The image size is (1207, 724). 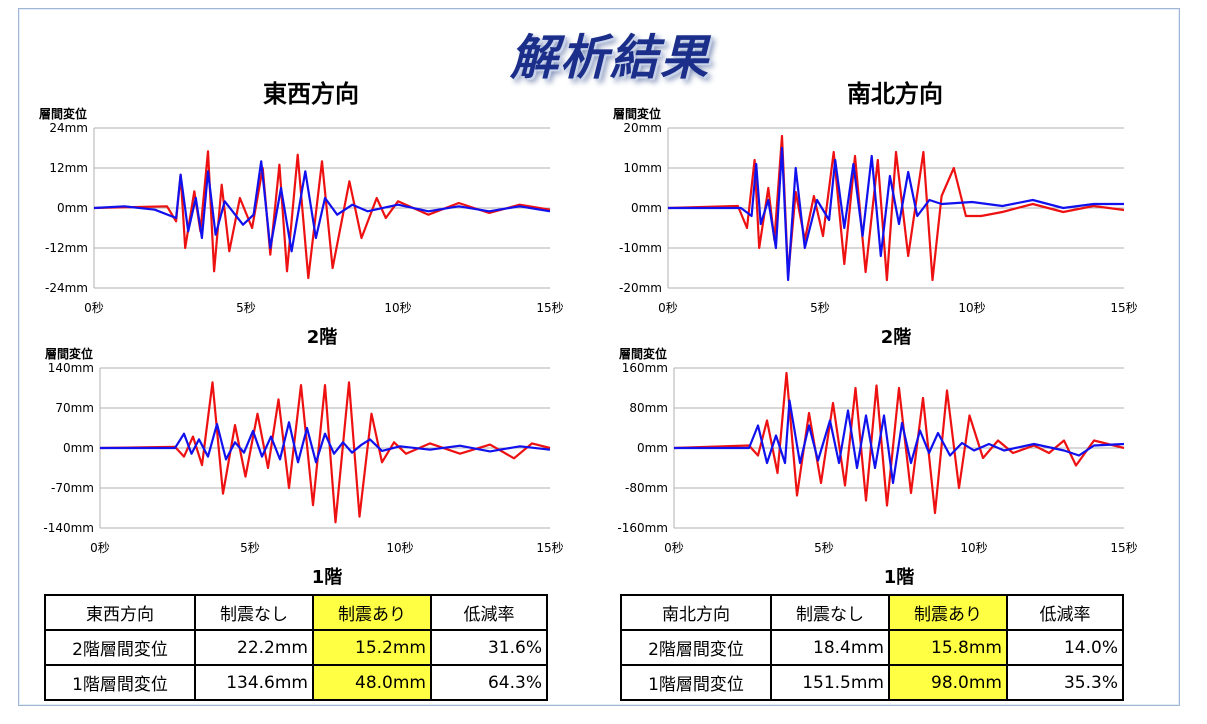 What do you see at coordinates (1065, 647) in the screenshot?
I see `table-cell: 14.0%` at bounding box center [1065, 647].